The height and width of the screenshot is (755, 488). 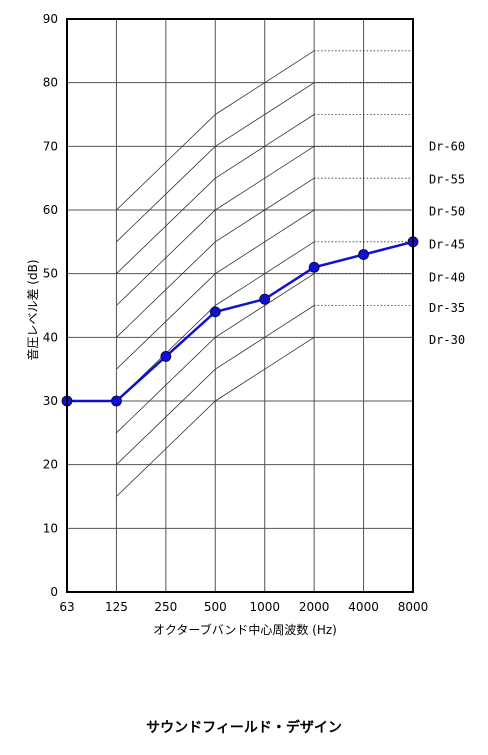 I want to click on x-tick-label: 8000, so click(x=413, y=607).